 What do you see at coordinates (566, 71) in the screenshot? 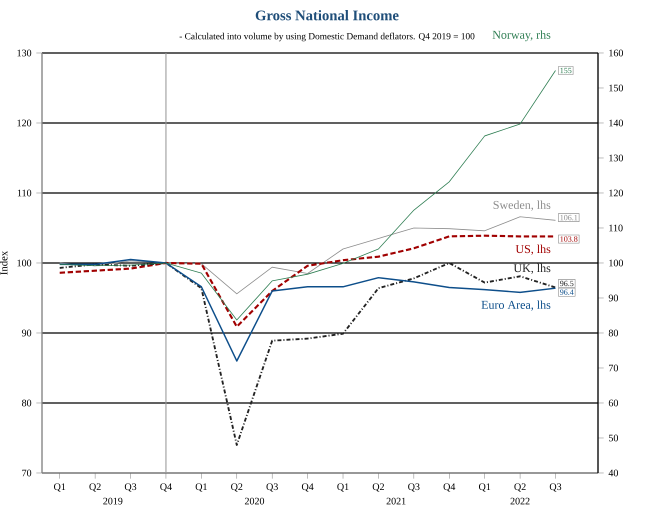
I see `data-label: 155` at bounding box center [566, 71].